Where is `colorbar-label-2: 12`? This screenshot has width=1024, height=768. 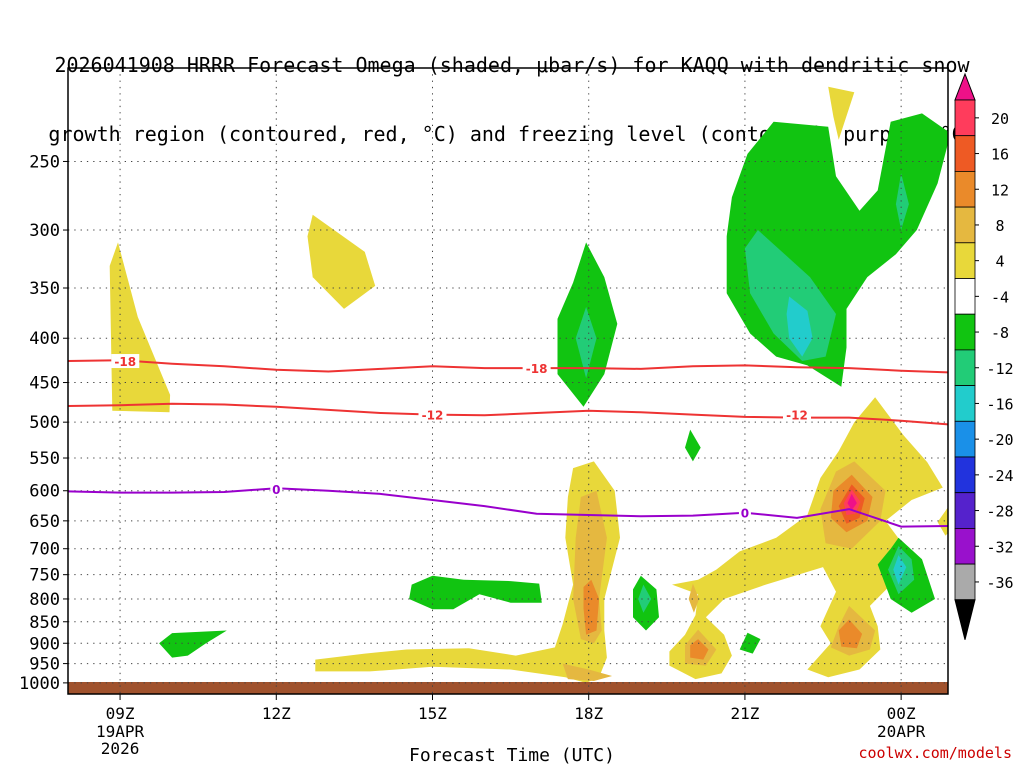 colorbar-label-2: 12 is located at coordinates (1000, 190).